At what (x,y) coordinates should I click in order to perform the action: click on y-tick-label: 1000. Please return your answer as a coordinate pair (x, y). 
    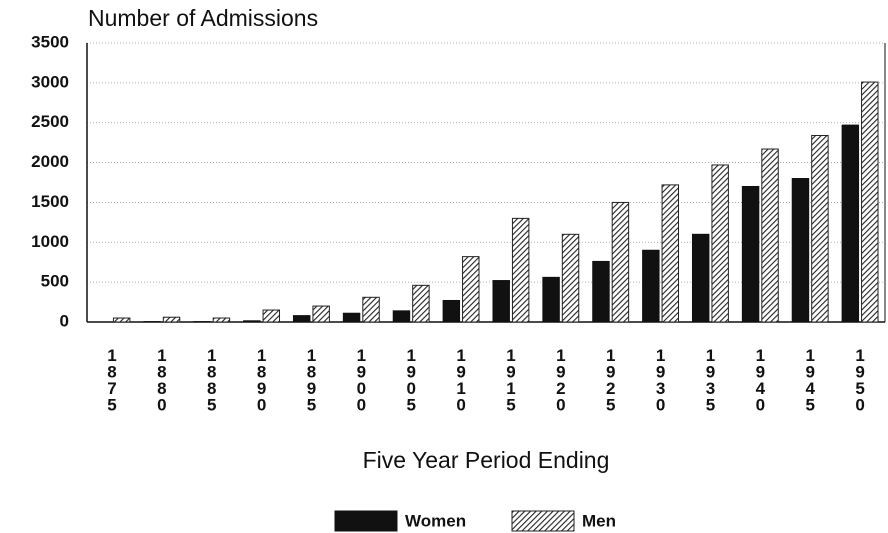
    Looking at the image, I should click on (50, 241).